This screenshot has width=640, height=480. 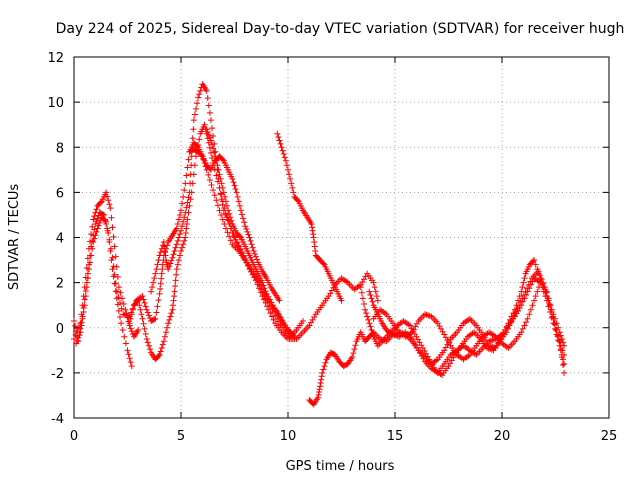 What do you see at coordinates (309, 217) in the screenshot?
I see `series-markers` at bounding box center [309, 217].